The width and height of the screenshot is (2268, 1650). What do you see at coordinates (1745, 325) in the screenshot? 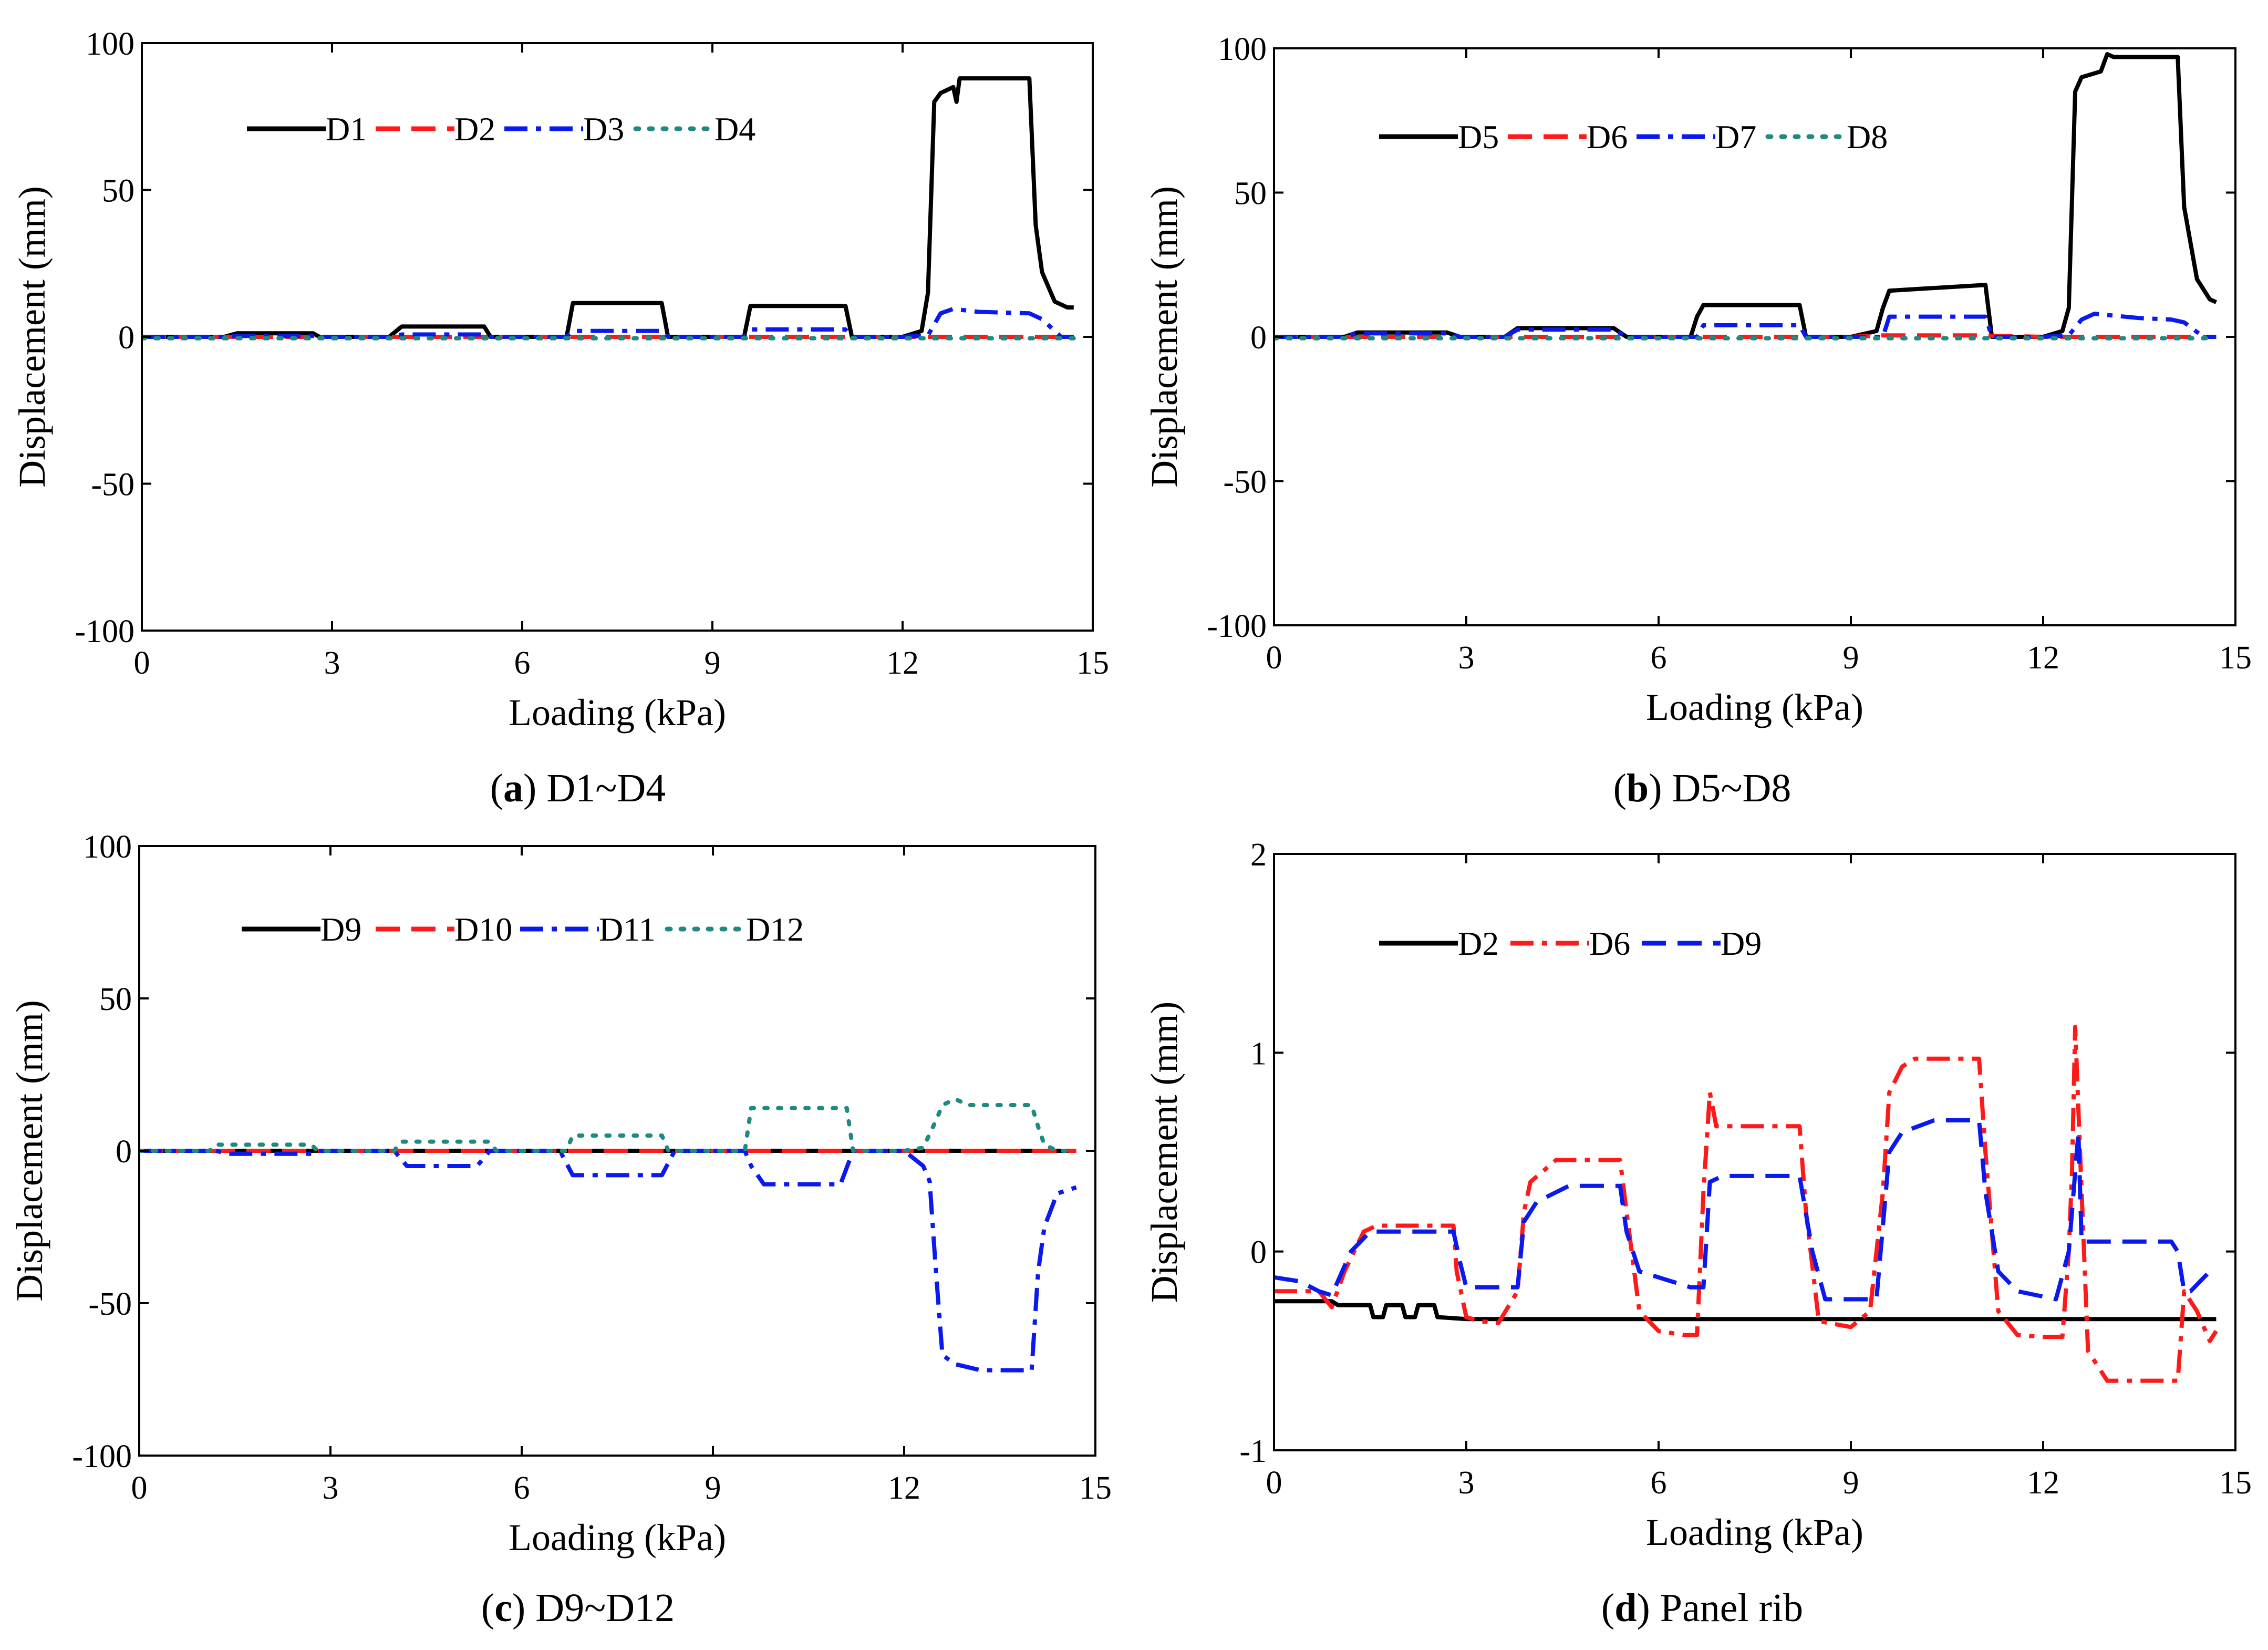
I see `series-line-d7` at bounding box center [1745, 325].